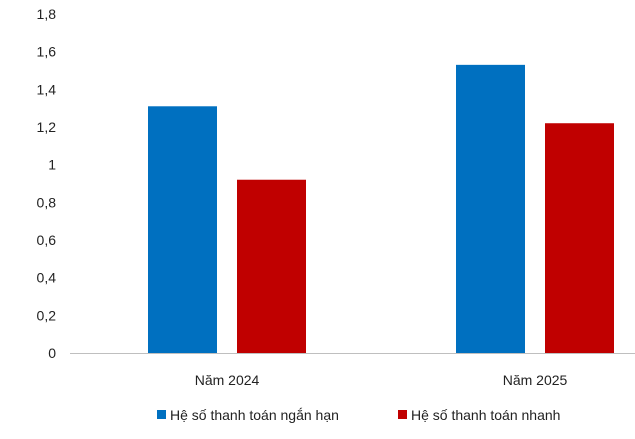 This screenshot has width=635, height=439. What do you see at coordinates (52, 165) in the screenshot?
I see `y-tick-label: 1` at bounding box center [52, 165].